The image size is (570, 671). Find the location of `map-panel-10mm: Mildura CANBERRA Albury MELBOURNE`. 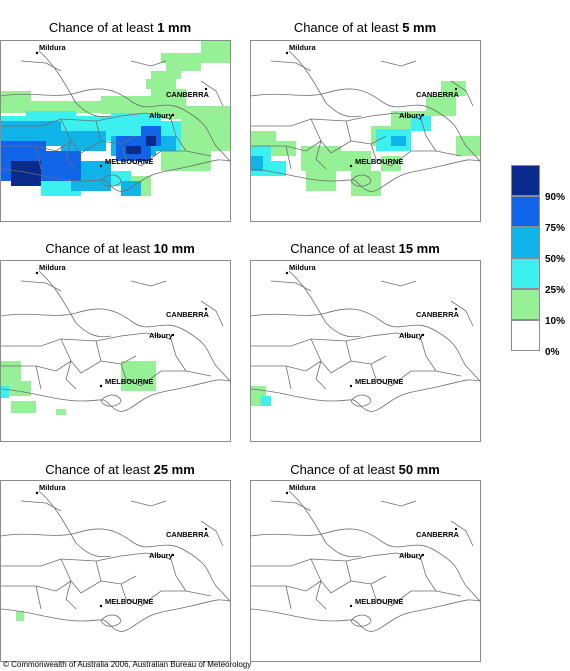

map-panel-10mm: Mildura CANBERRA Albury MELBOURNE is located at coordinates (115, 351).